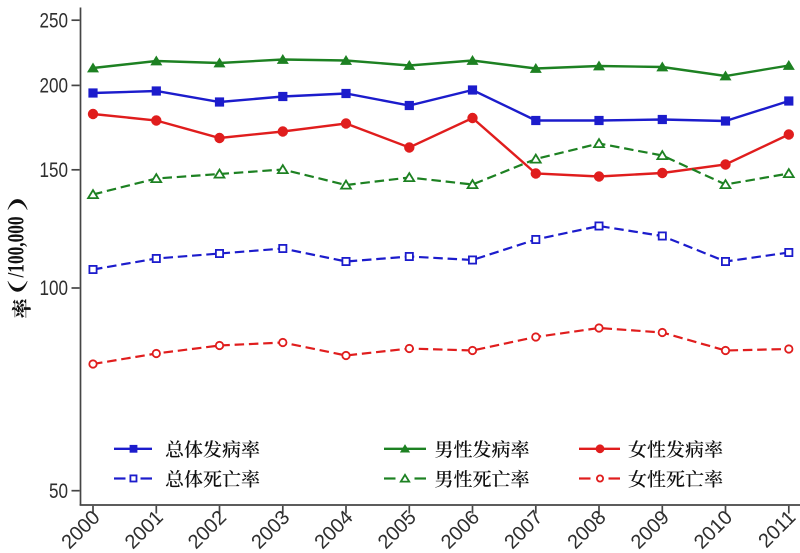 The image size is (800, 553). I want to click on svg-text: 150, so click(54, 170).